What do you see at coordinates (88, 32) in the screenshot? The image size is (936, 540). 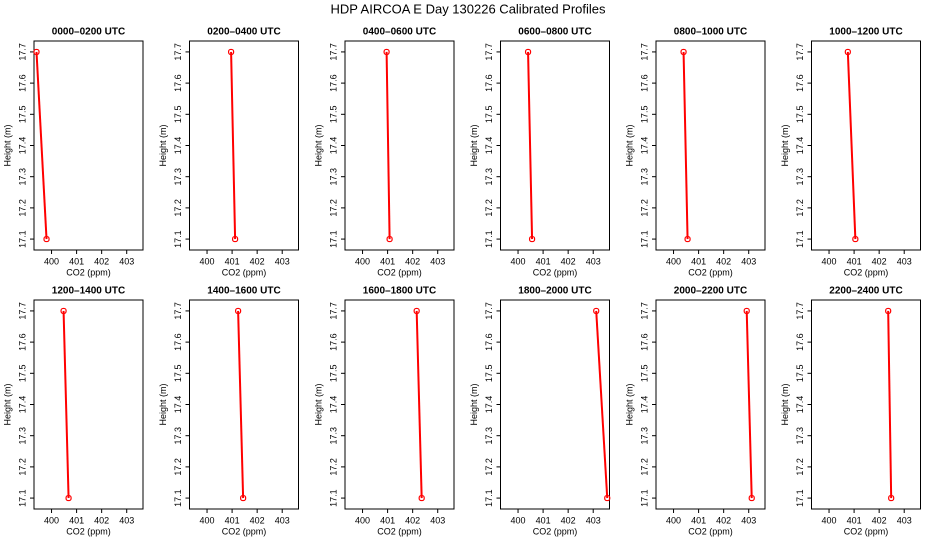 I see `panel-title: 0000–0200 UTC` at bounding box center [88, 32].